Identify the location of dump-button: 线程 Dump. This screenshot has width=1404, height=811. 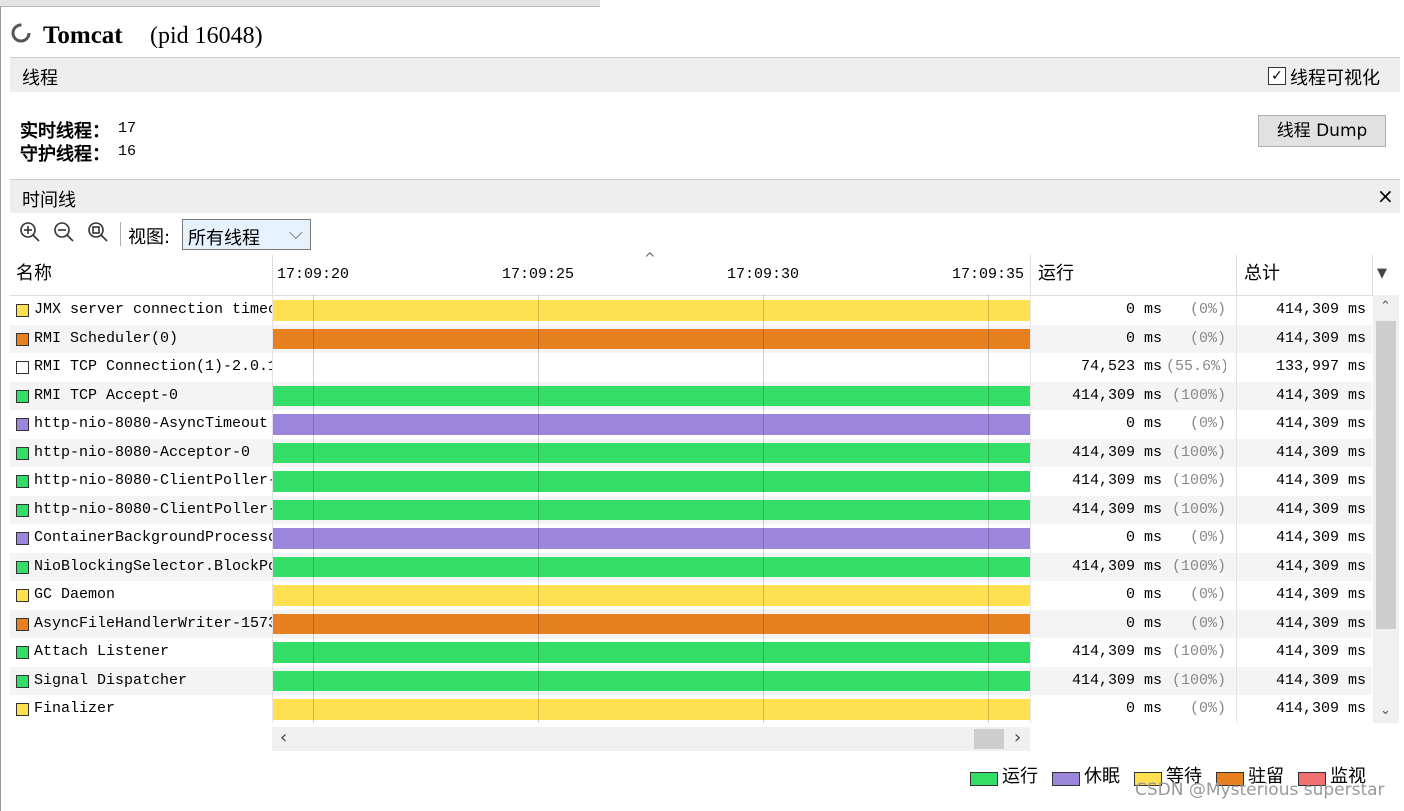
(1322, 131).